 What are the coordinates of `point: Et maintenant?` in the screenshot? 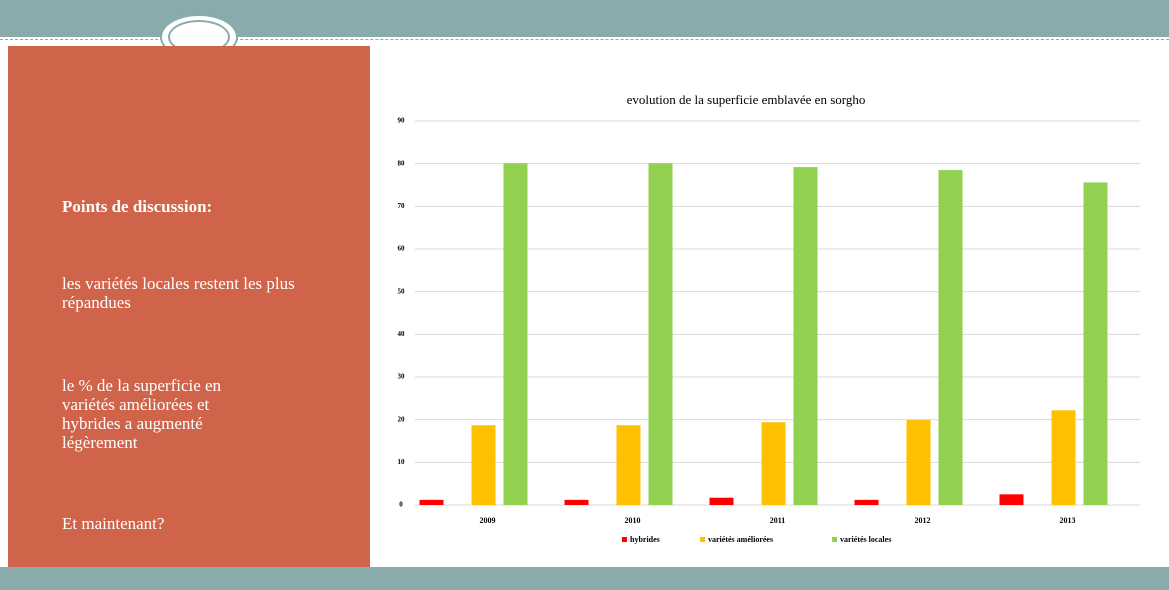 It's located at (113, 523).